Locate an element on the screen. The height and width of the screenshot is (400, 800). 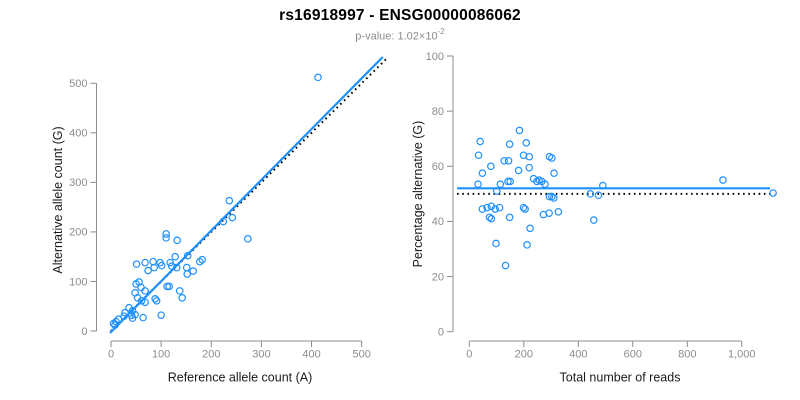
x-axis-label: Total number of reads is located at coordinates (620, 378).